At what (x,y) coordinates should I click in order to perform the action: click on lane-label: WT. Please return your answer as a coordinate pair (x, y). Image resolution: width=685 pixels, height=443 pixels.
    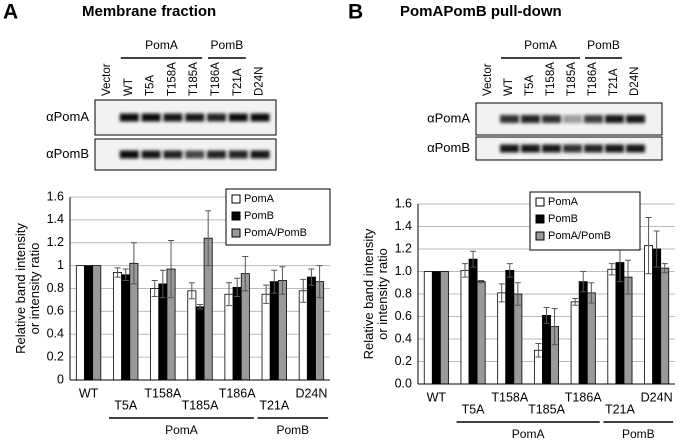
    Looking at the image, I should click on (129, 87).